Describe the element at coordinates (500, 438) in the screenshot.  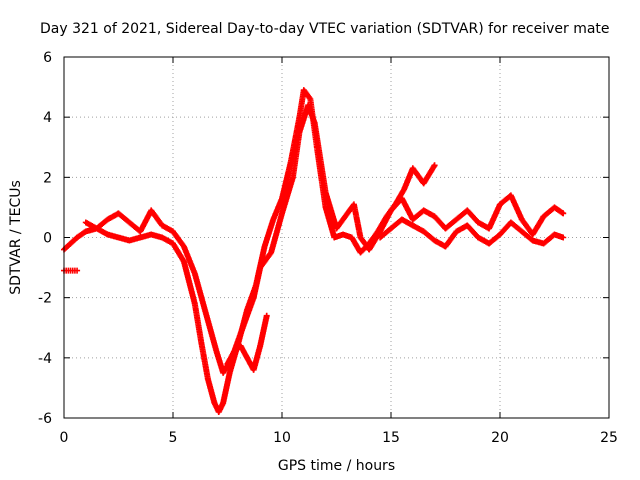
I see `x-tick-label: 20` at that location.